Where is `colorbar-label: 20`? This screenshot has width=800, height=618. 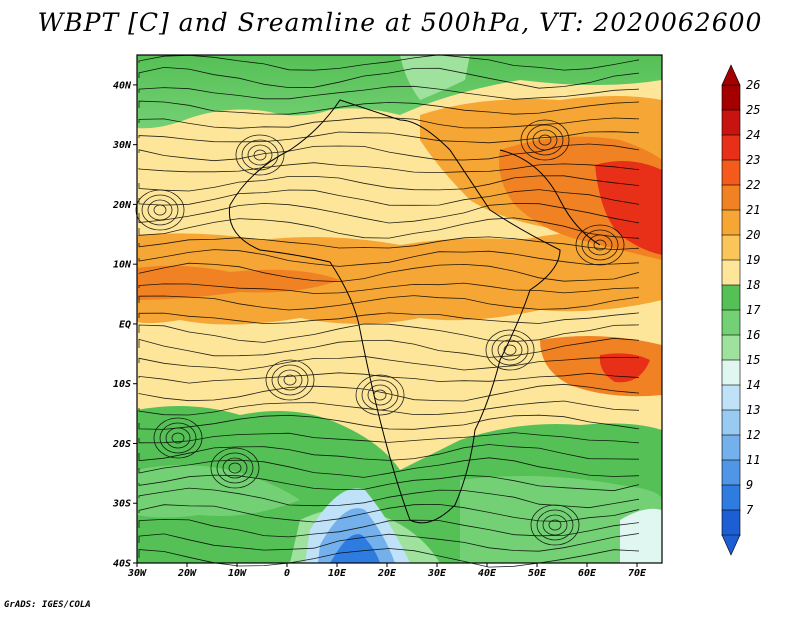
colorbar-label: 20 is located at coordinates (753, 235).